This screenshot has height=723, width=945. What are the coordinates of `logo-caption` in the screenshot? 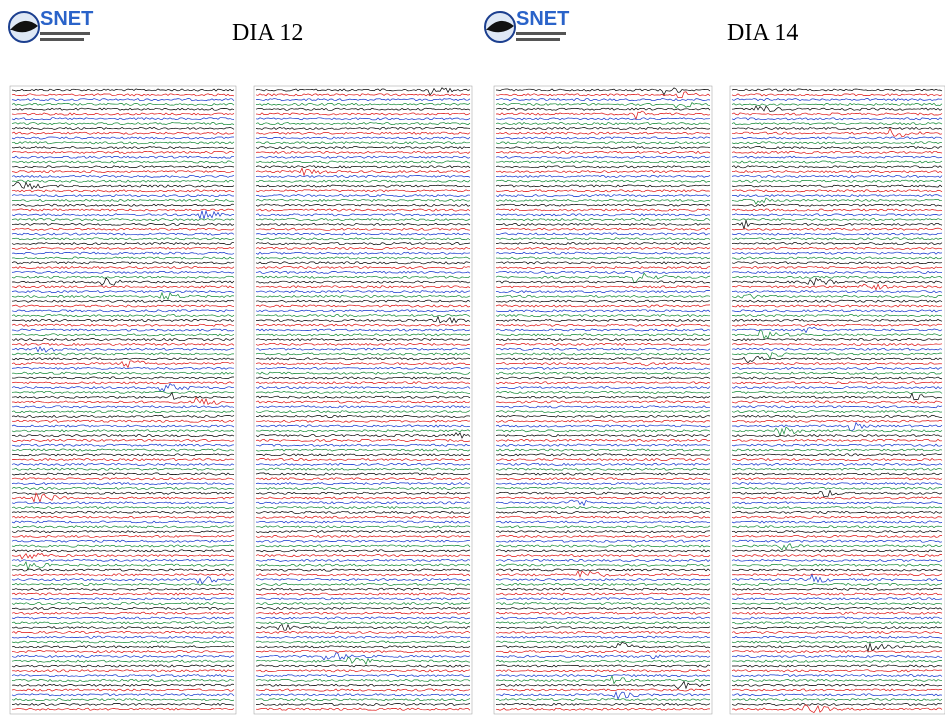 It's located at (541, 33).